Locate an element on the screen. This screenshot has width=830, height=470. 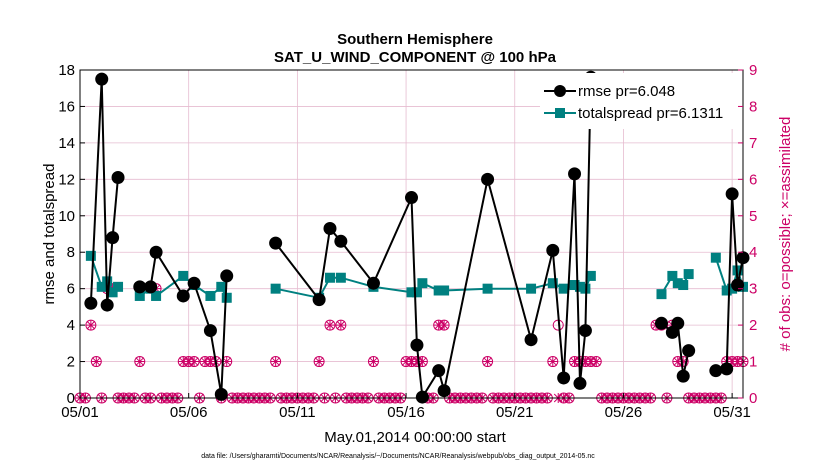
y2-tick-label: 3 is located at coordinates (753, 289).